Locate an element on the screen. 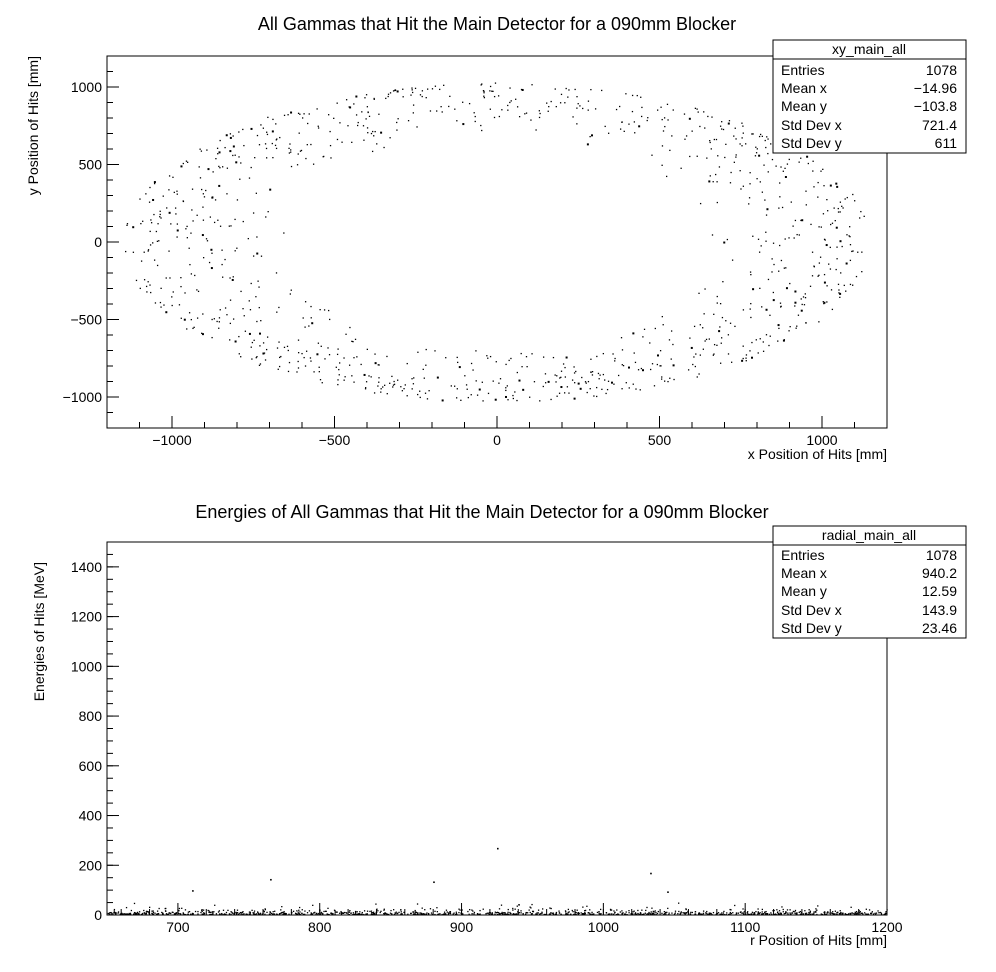  stats-label: Entries is located at coordinates (803, 70).